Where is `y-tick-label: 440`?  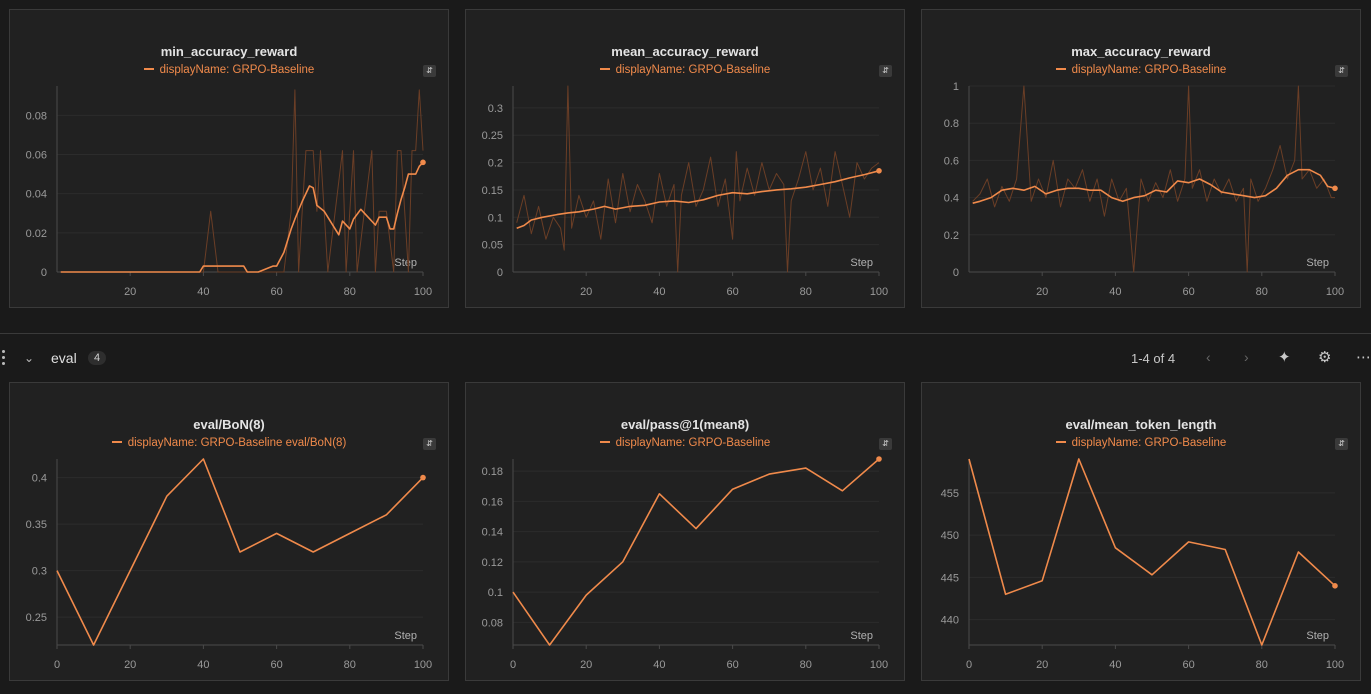 y-tick-label: 440 is located at coordinates (950, 621).